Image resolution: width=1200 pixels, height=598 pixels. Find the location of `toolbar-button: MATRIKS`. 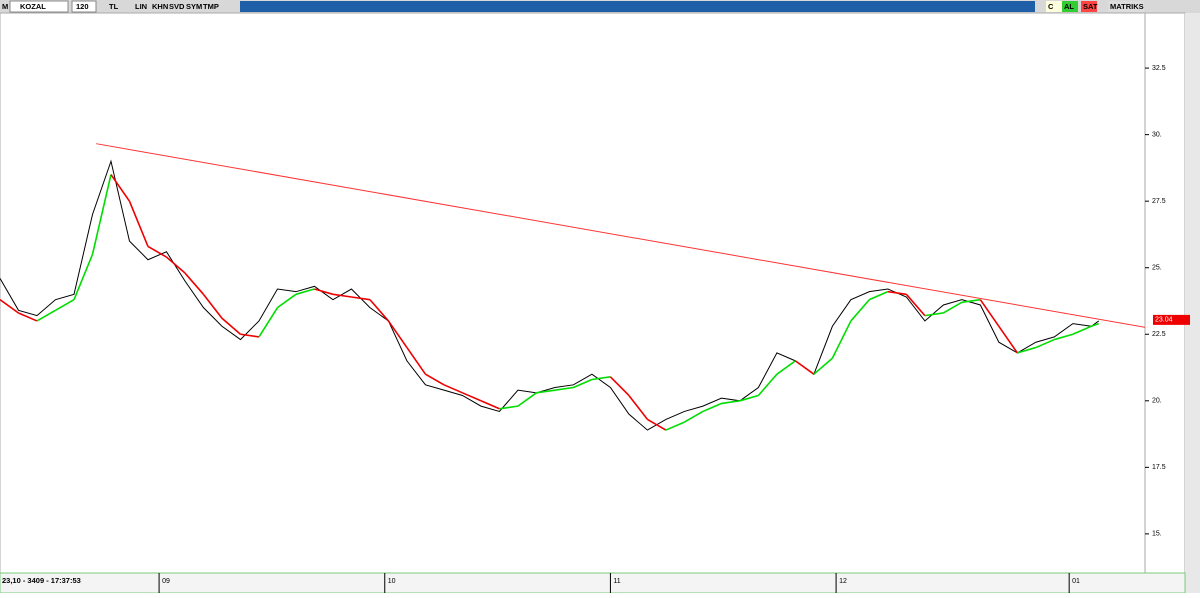

toolbar-button: MATRIKS is located at coordinates (1127, 6).